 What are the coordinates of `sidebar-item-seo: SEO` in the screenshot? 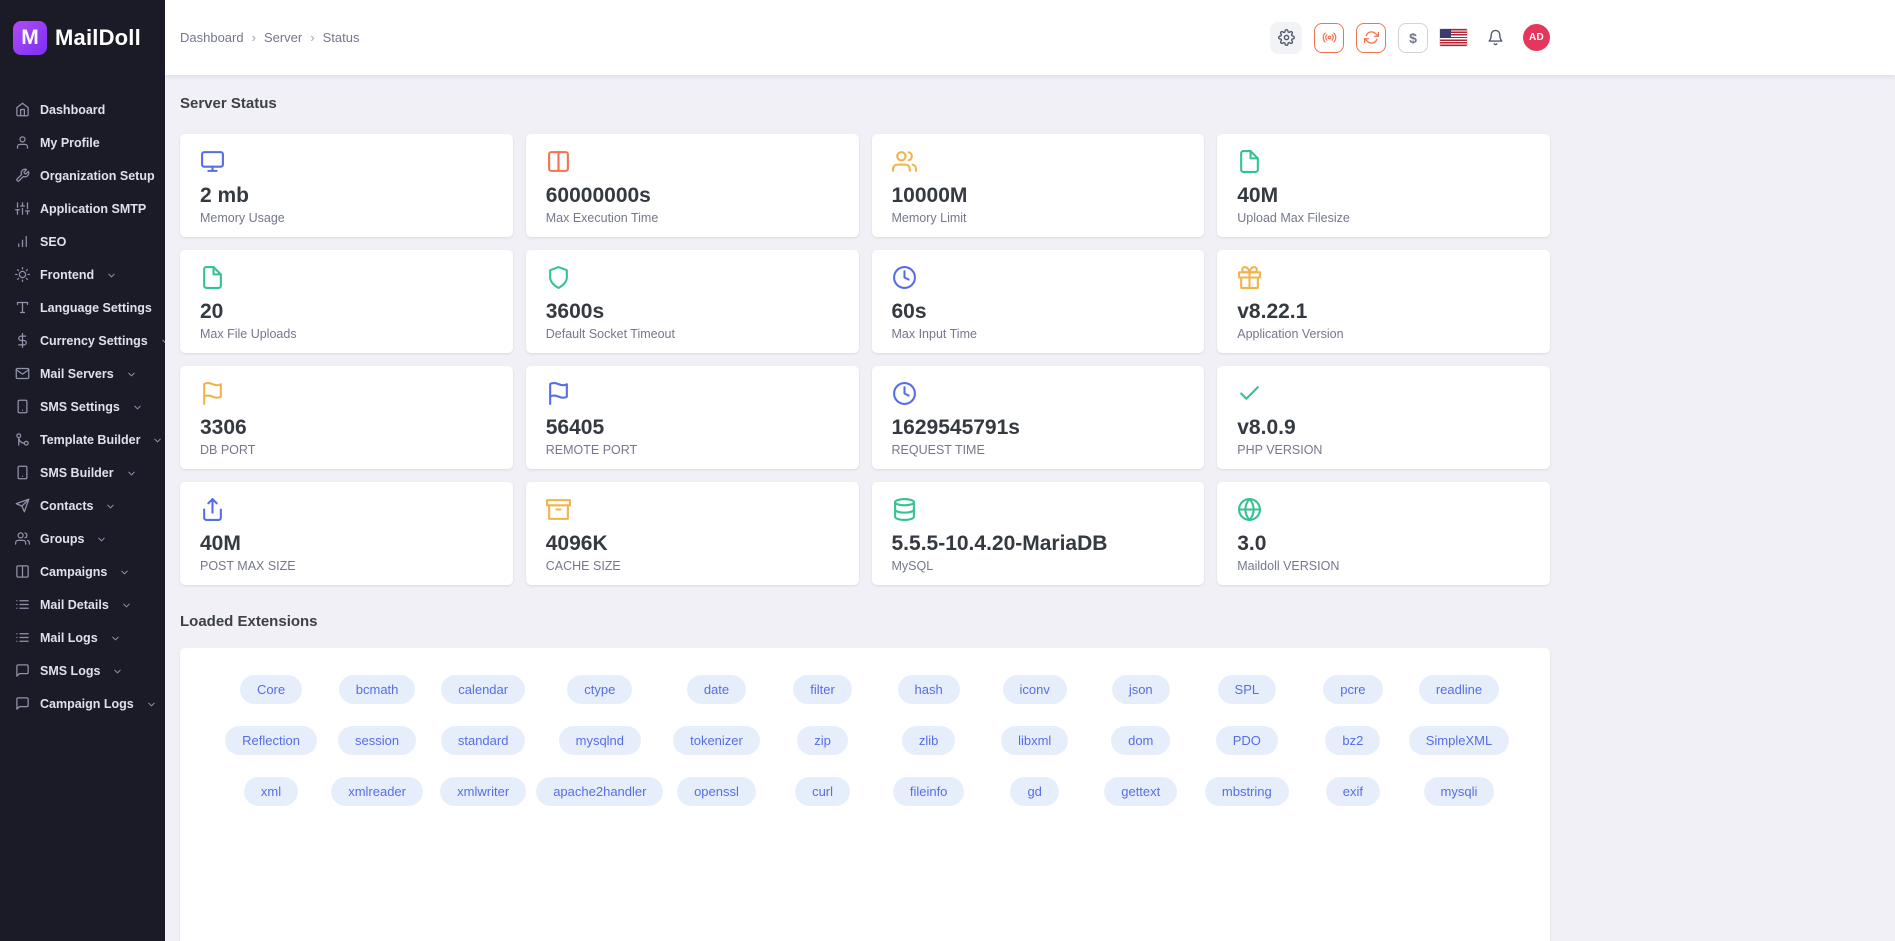 It's located at (82, 241).